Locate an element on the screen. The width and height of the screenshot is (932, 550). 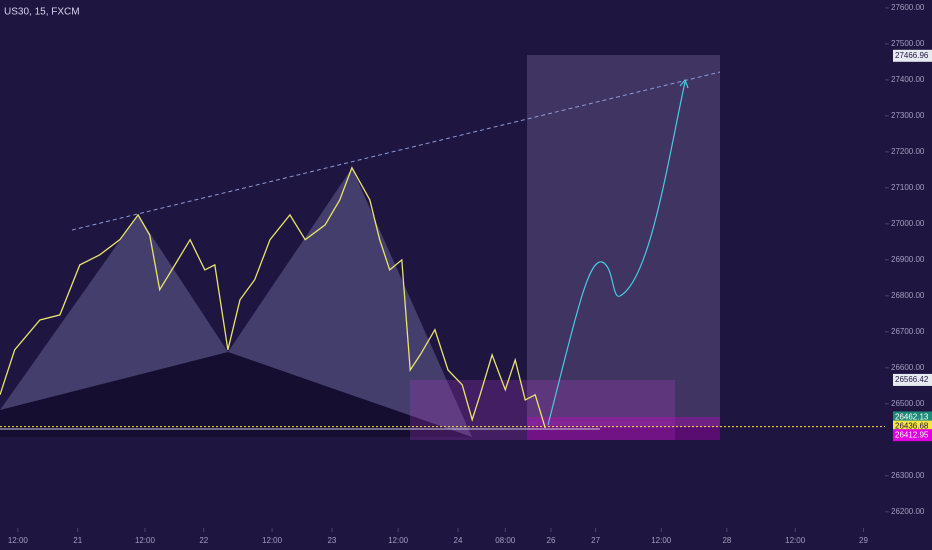
price-label: 26566.42 is located at coordinates (912, 379).